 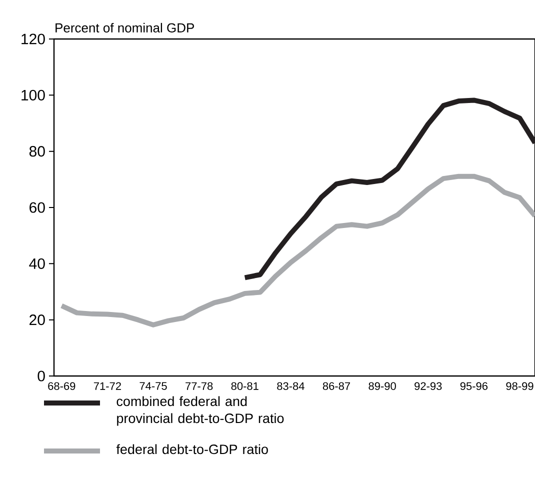 I want to click on legend-label: federal debt-to-GDP ratio, so click(x=192, y=449).